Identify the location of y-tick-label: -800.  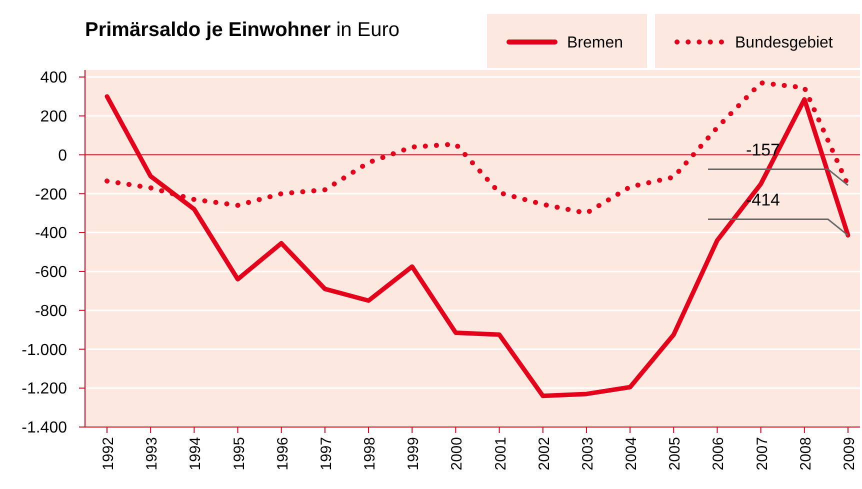
(51, 311).